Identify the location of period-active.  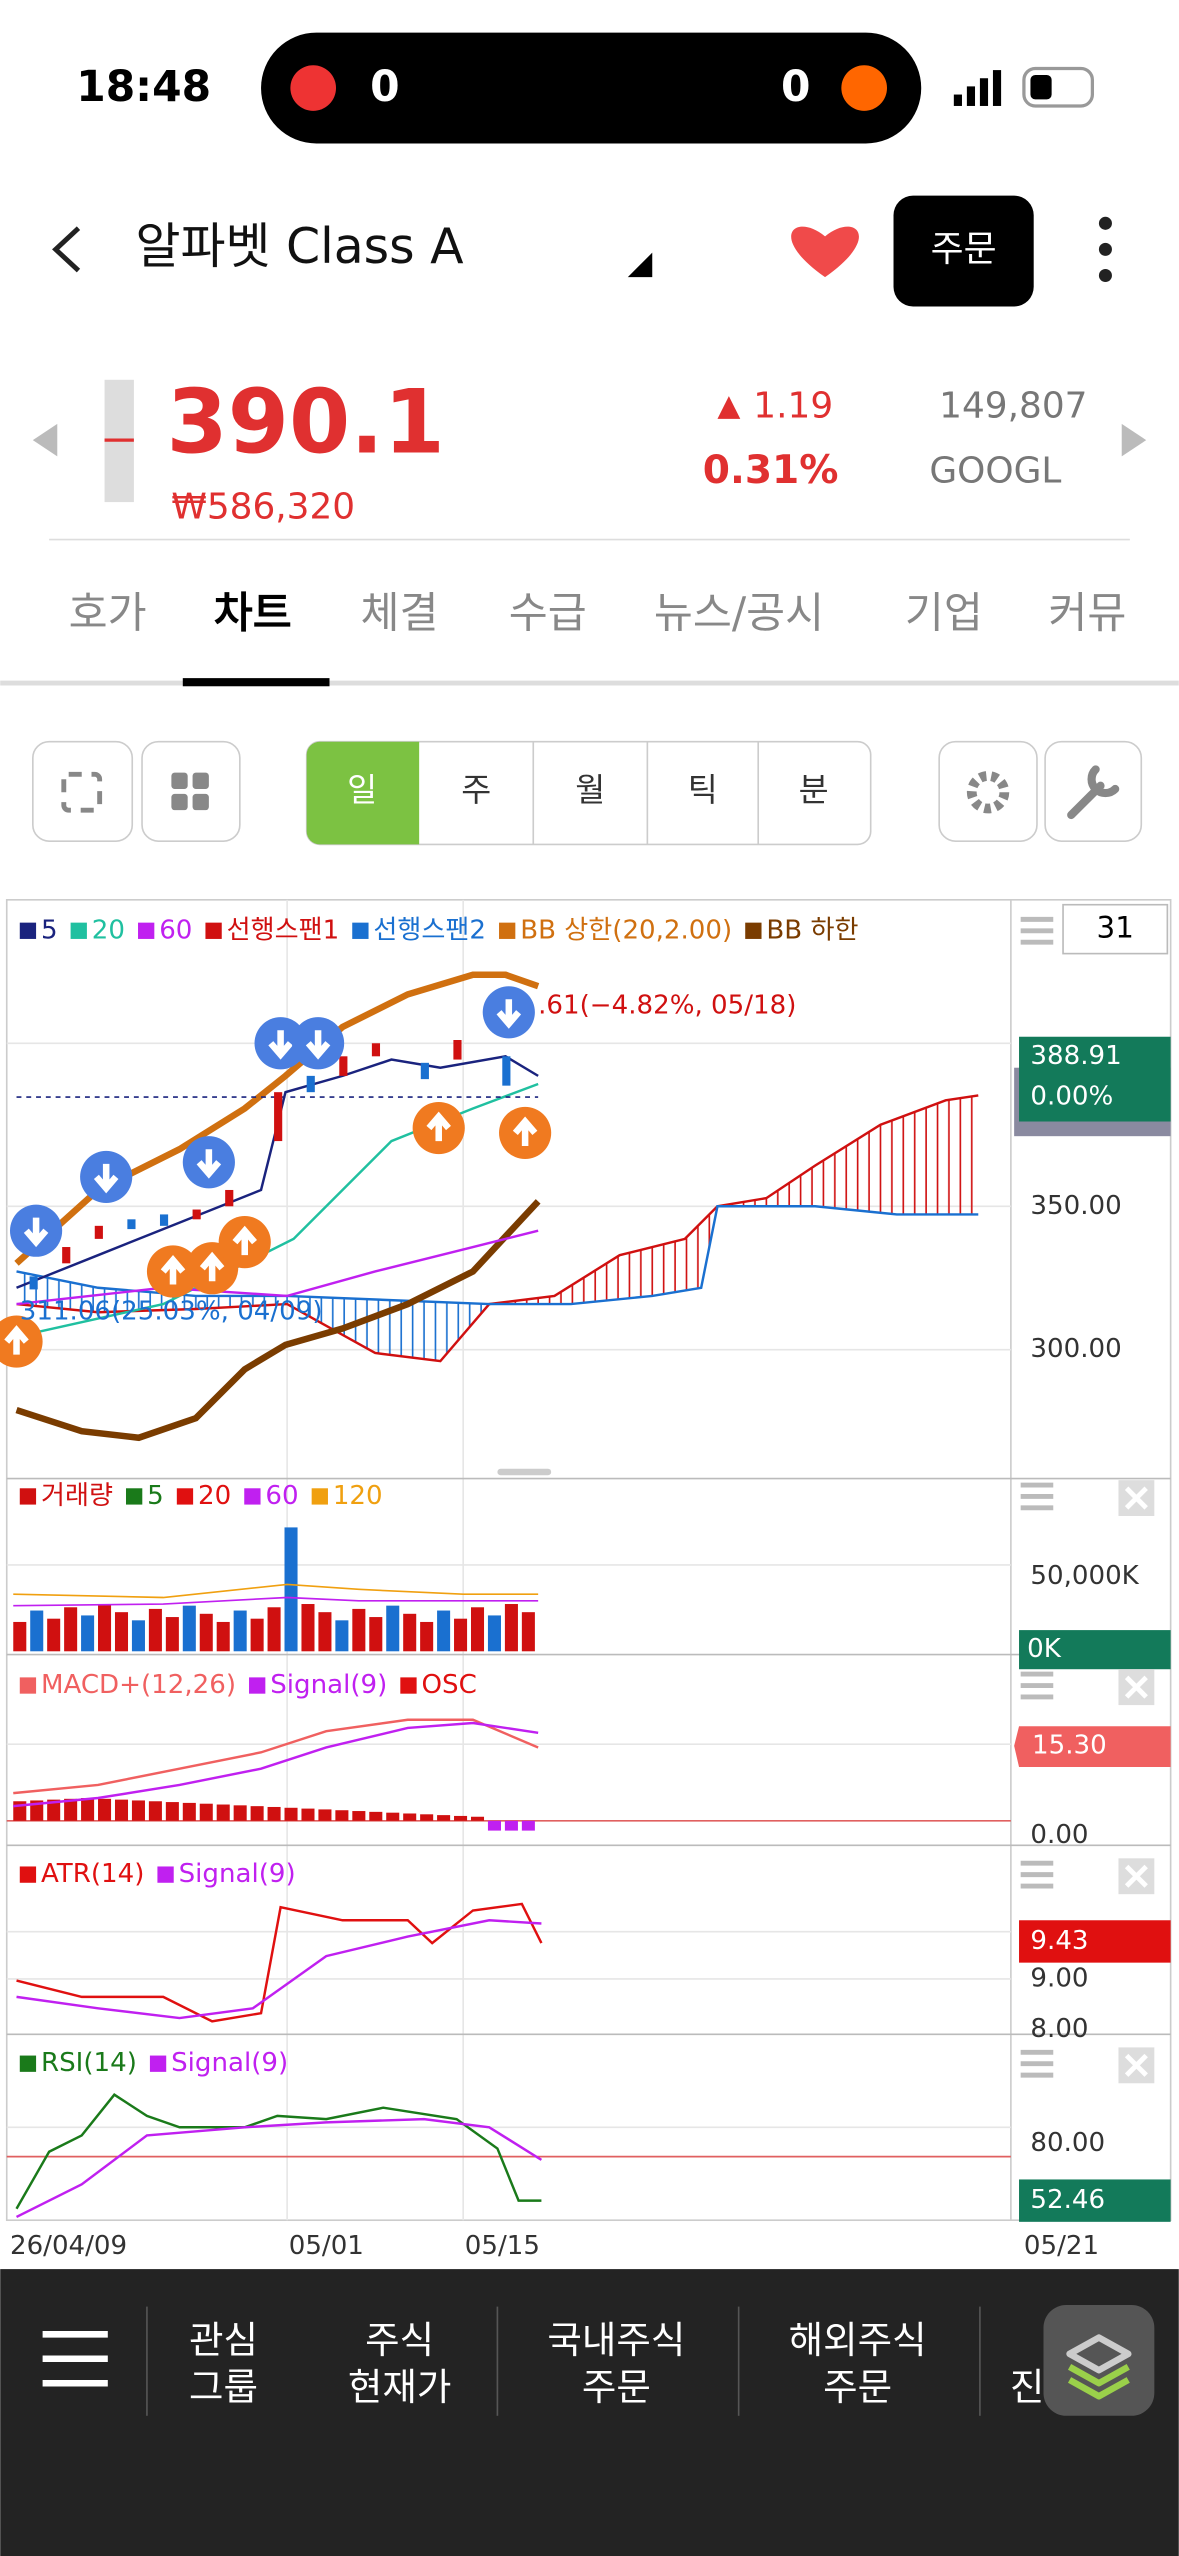
(363, 793).